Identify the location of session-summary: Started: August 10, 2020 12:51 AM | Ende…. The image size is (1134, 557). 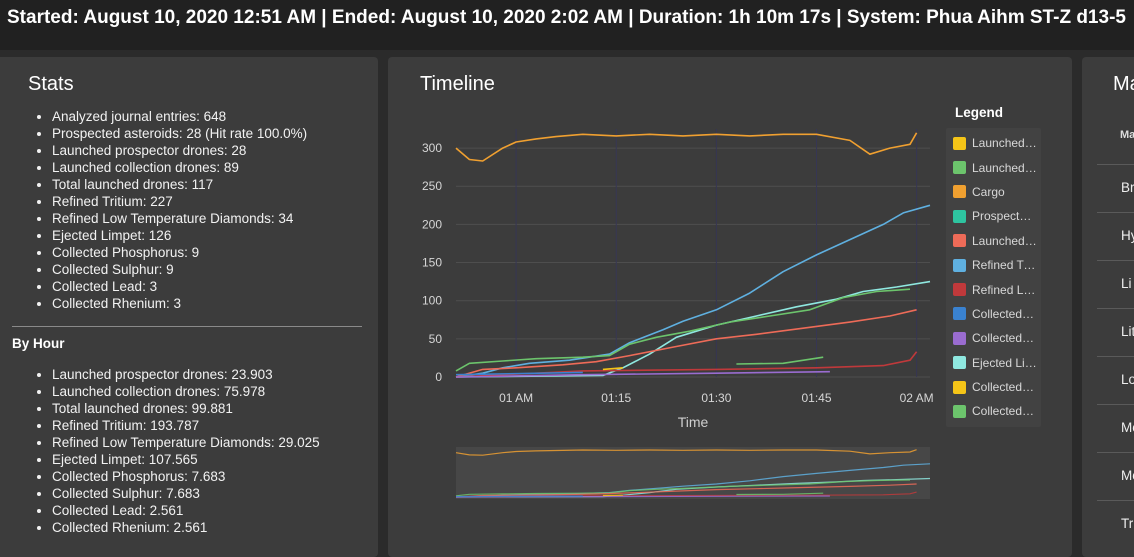
(566, 17).